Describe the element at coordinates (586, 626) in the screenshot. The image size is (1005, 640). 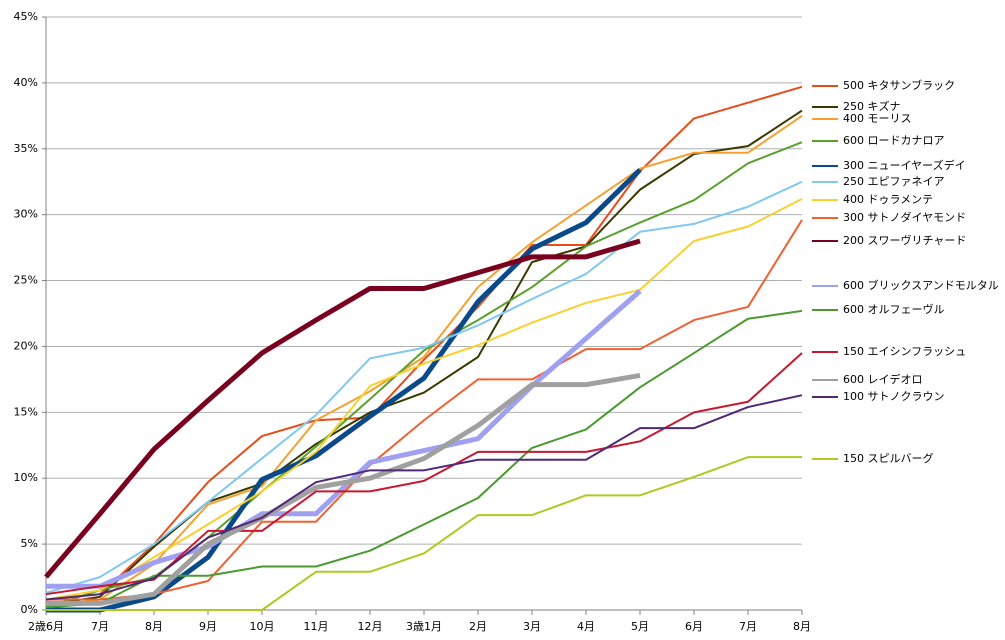
I see `x-tick-label: 4月` at that location.